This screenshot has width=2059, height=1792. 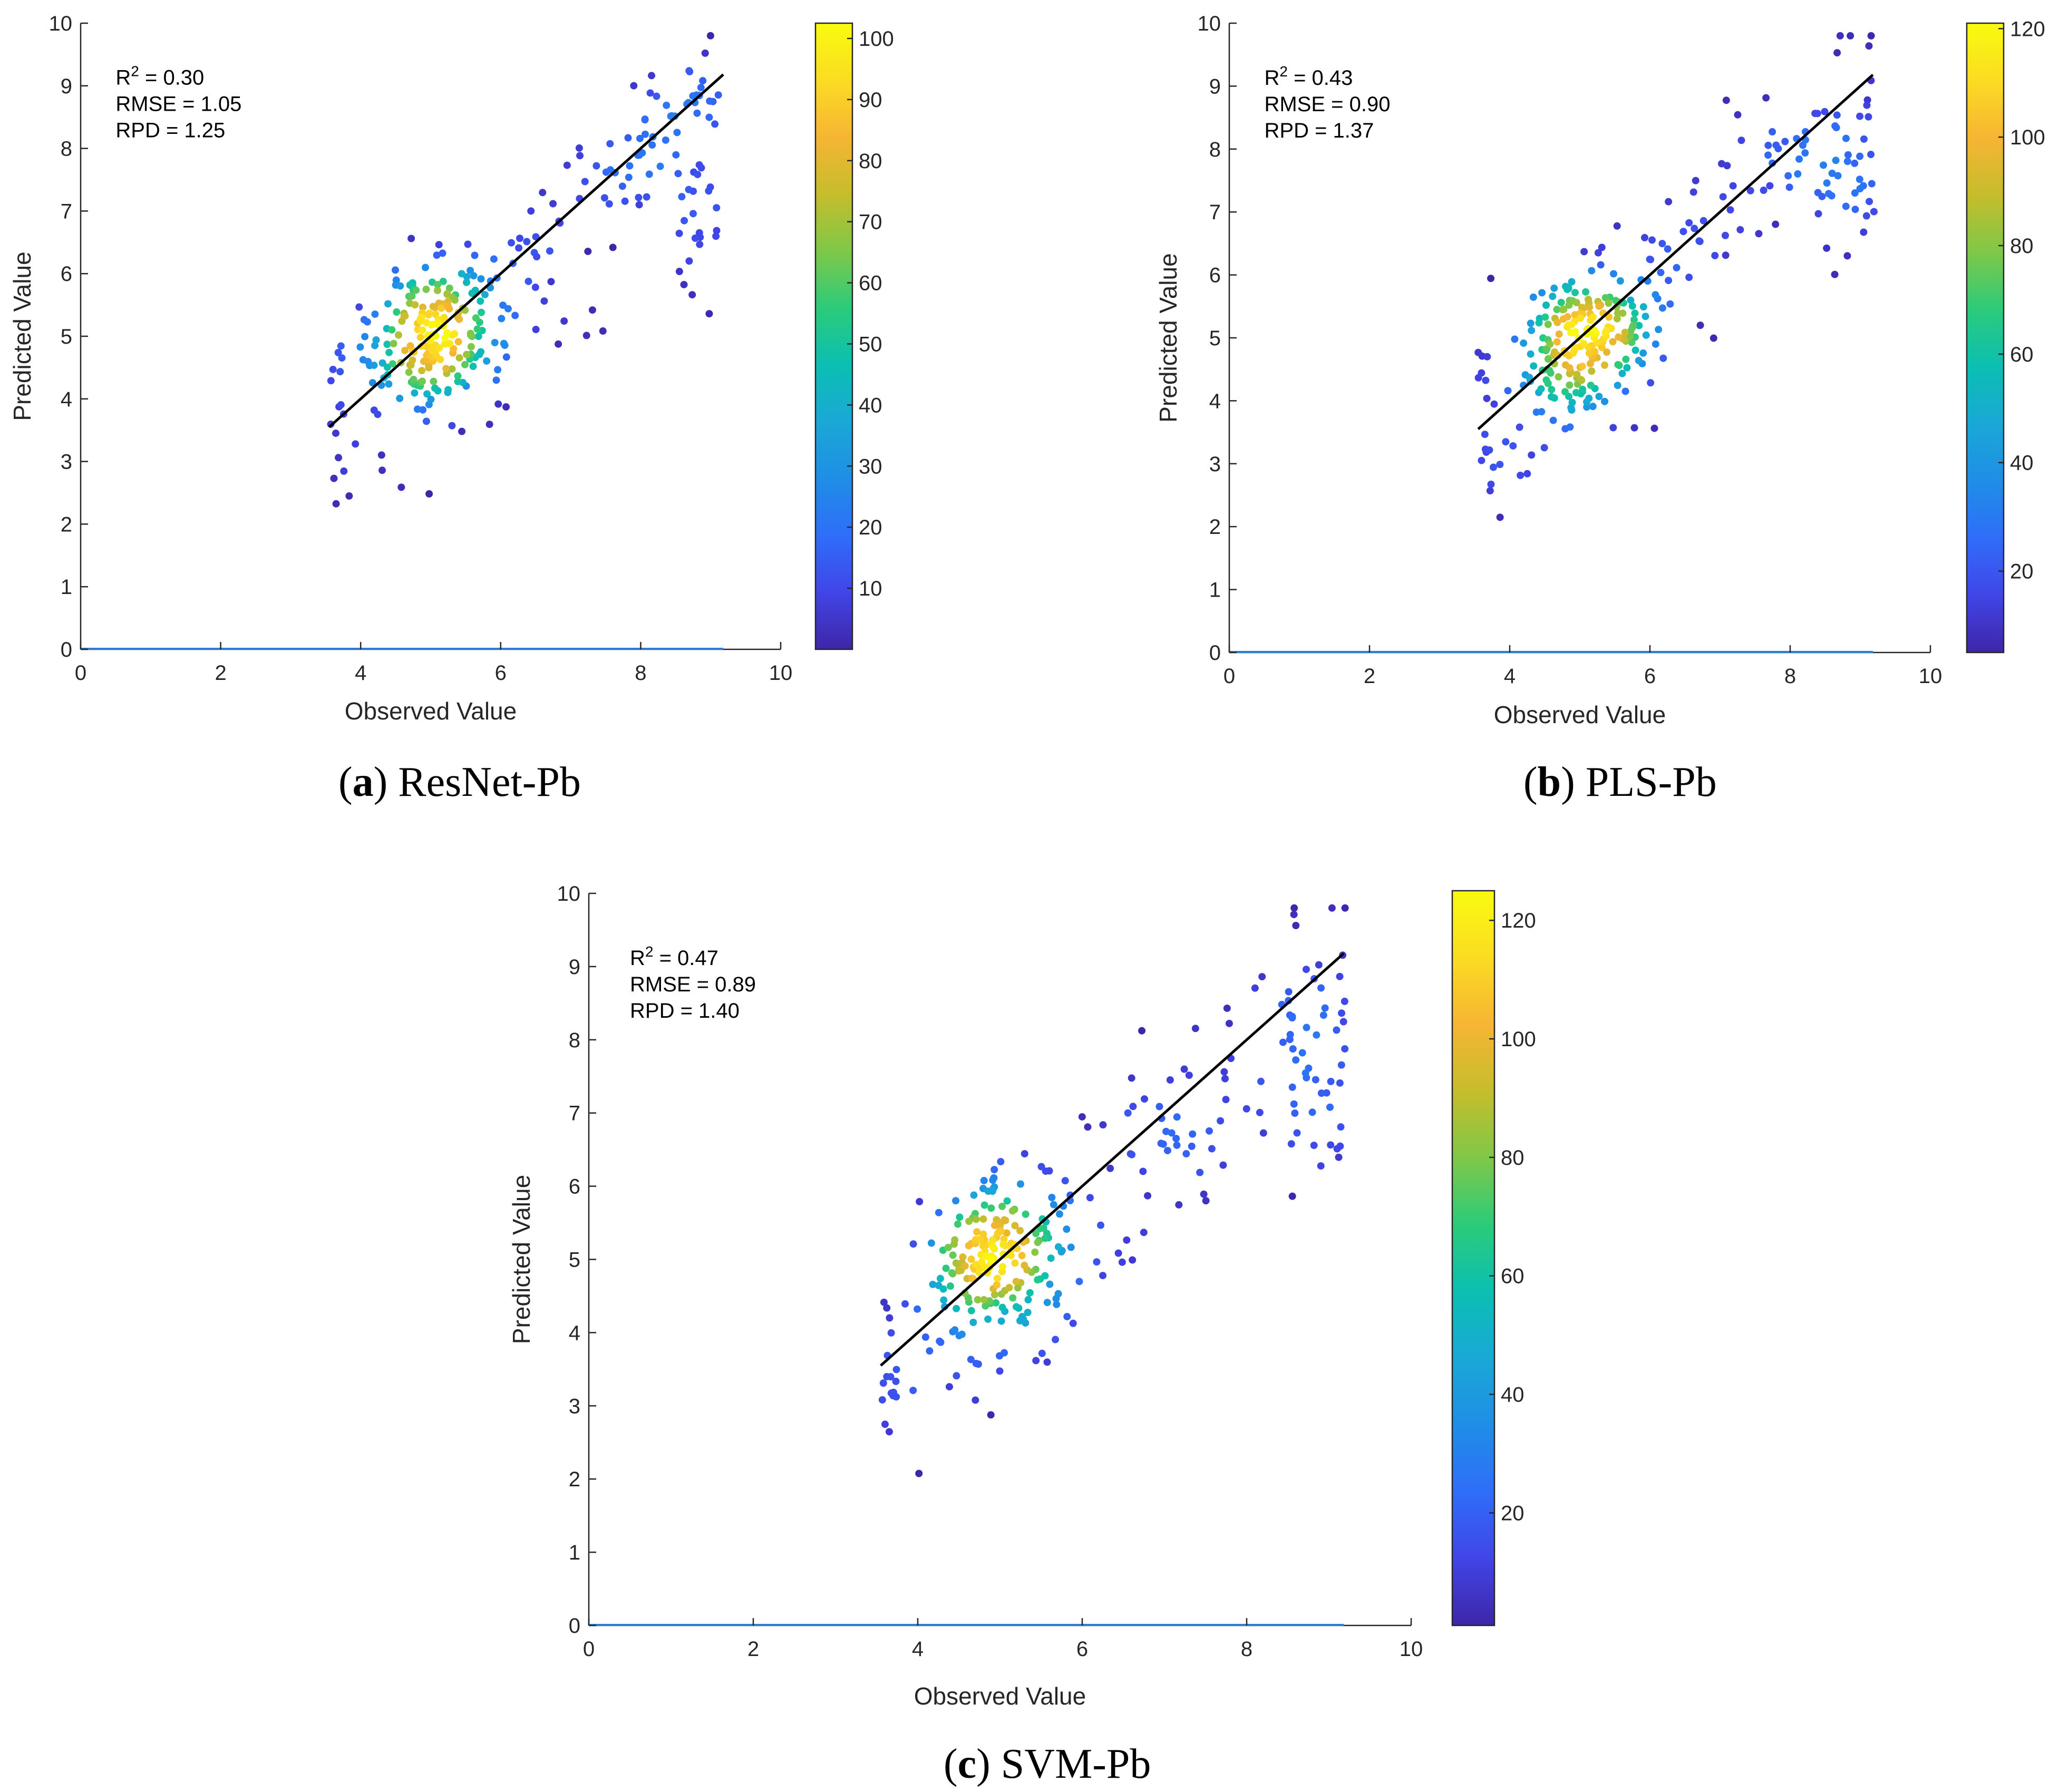 I want to click on y-tick-label: 6, so click(x=1215, y=275).